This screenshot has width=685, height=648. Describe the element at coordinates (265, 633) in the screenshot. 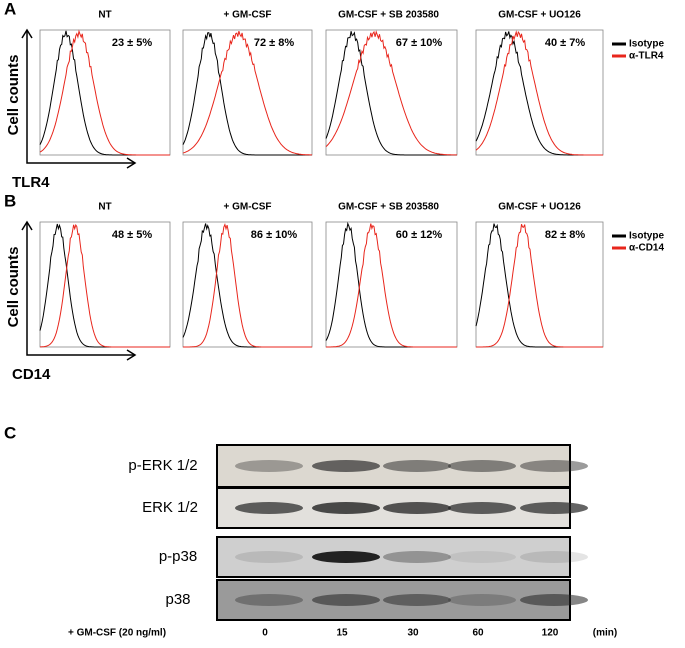

I see `lane-label: 0` at that location.